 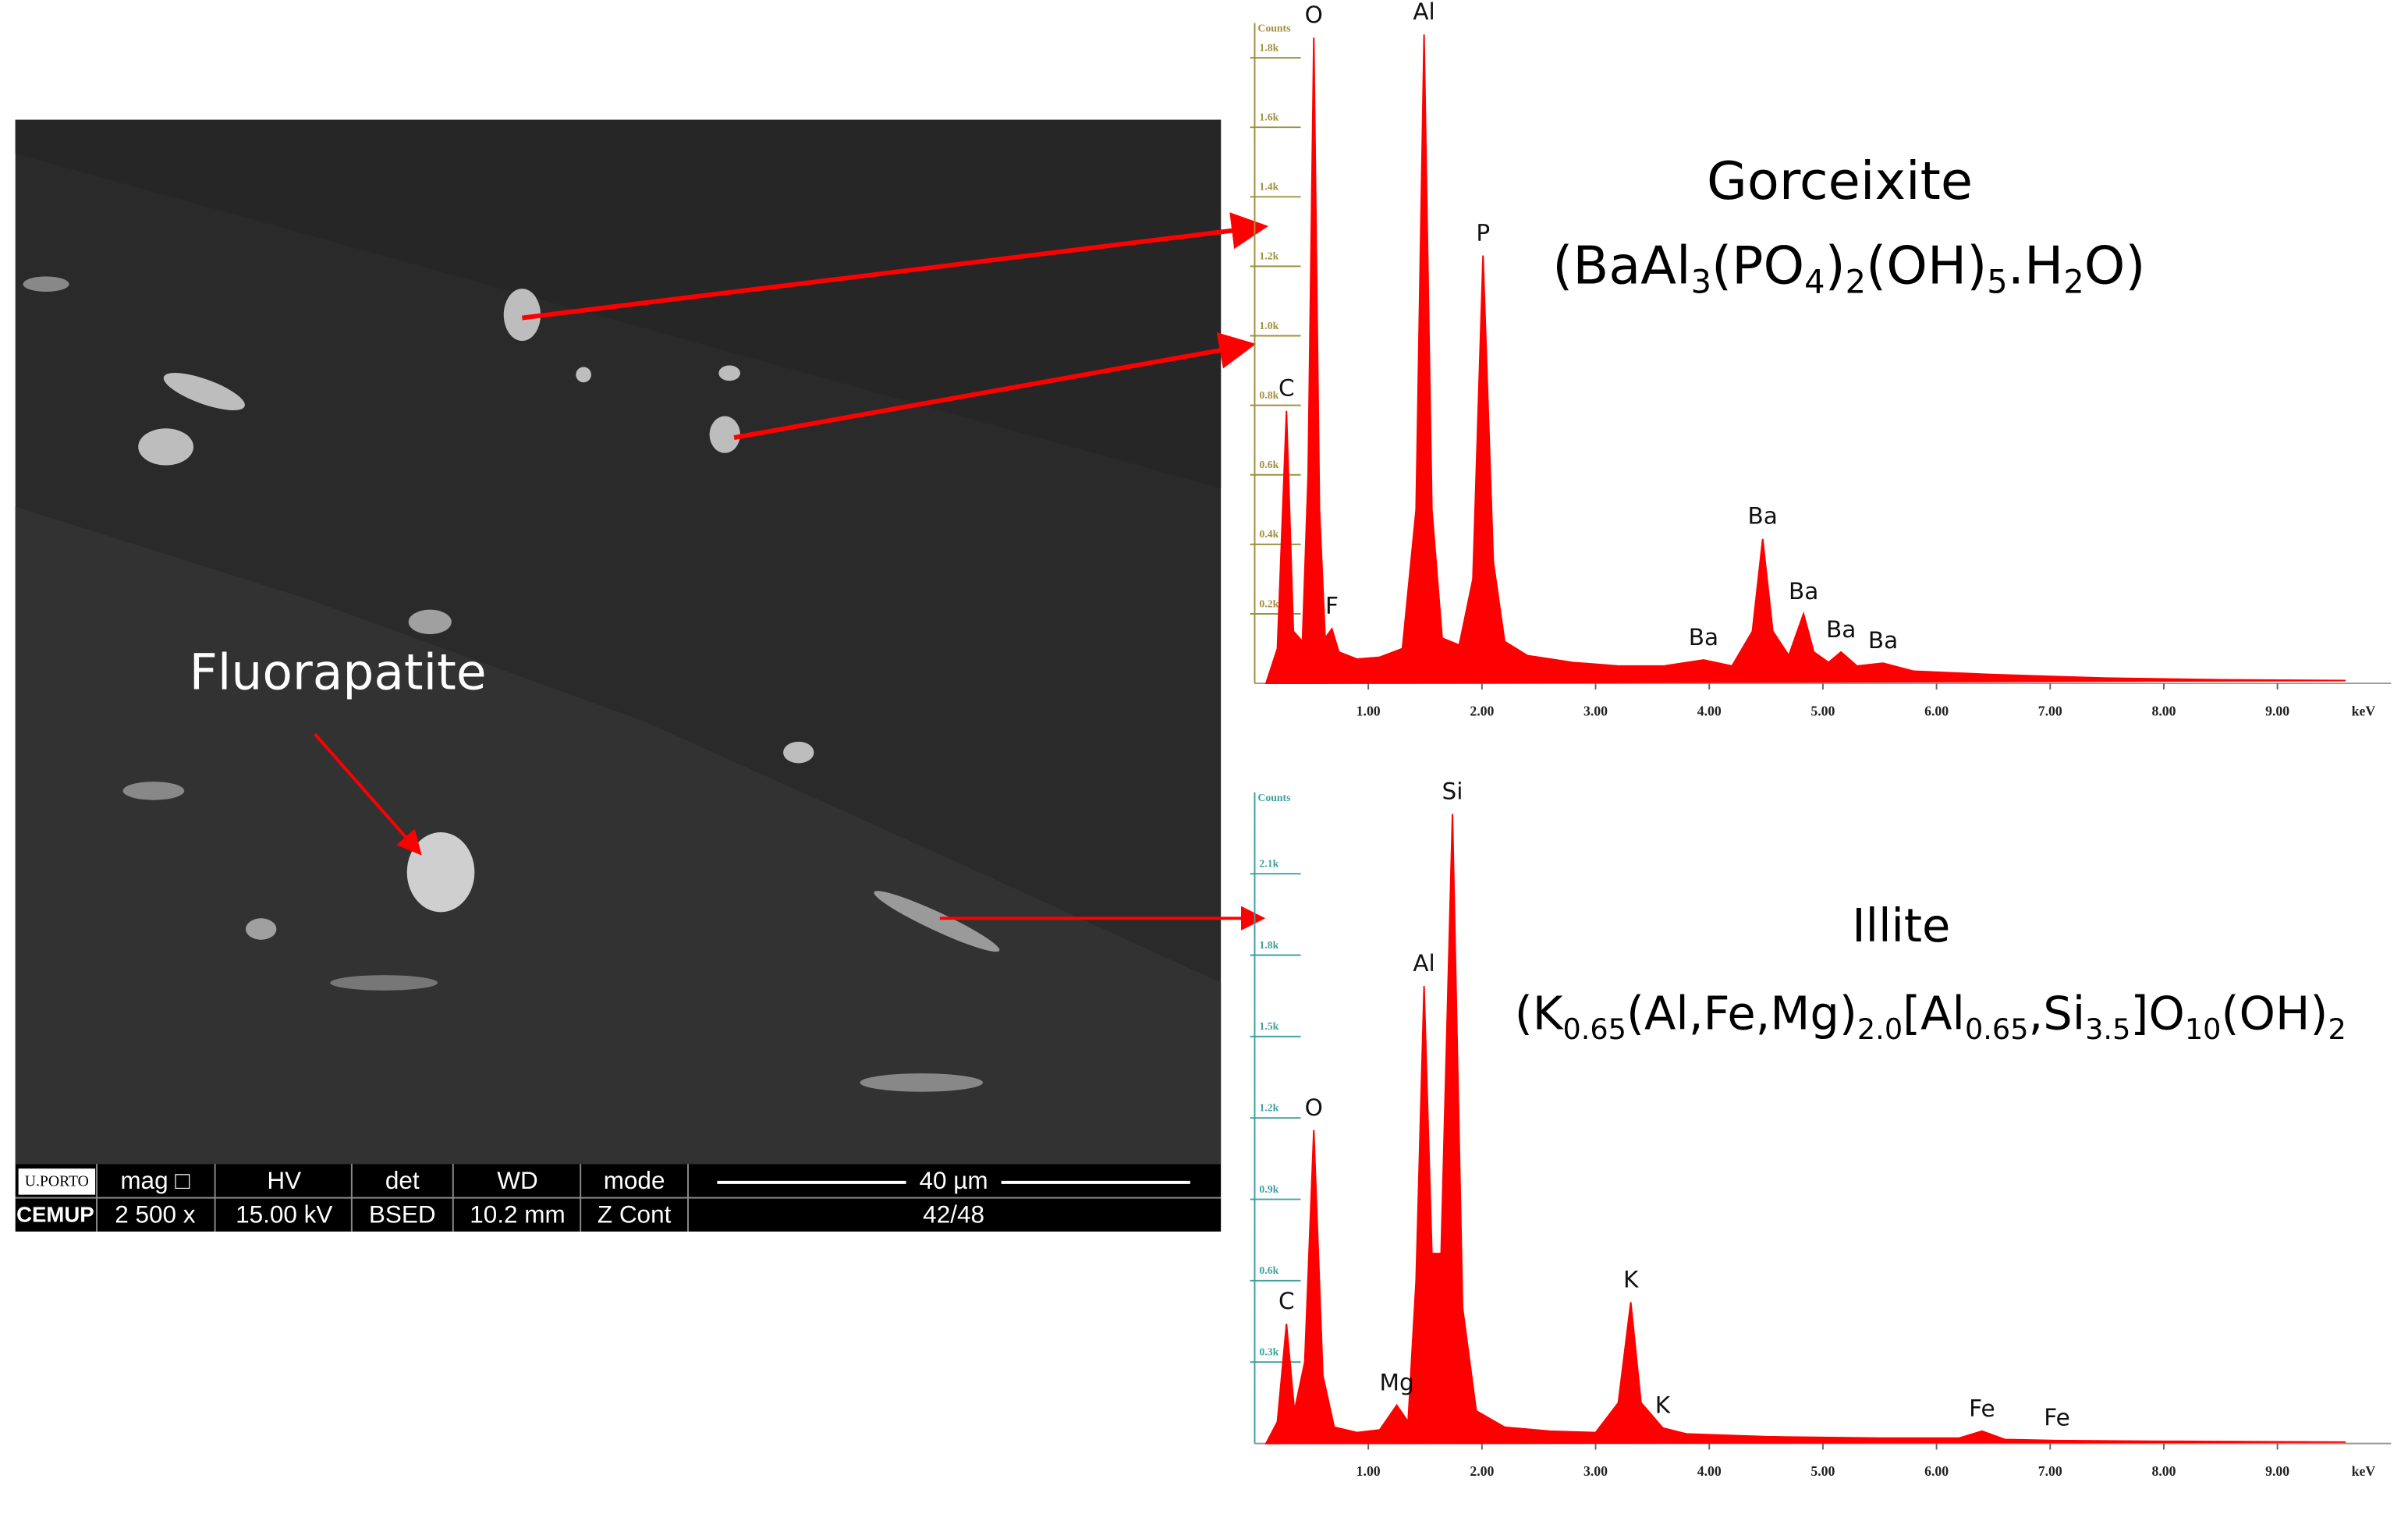 I want to click on formula-subscript: 3.5, so click(x=2107, y=1028).